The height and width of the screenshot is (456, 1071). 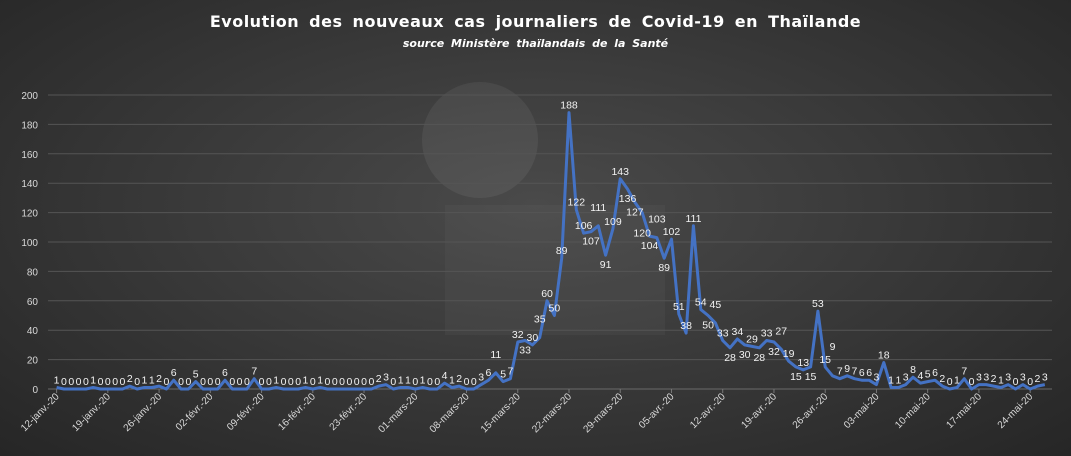 I want to click on x-tick-label: 01-mars-20, so click(x=398, y=413).